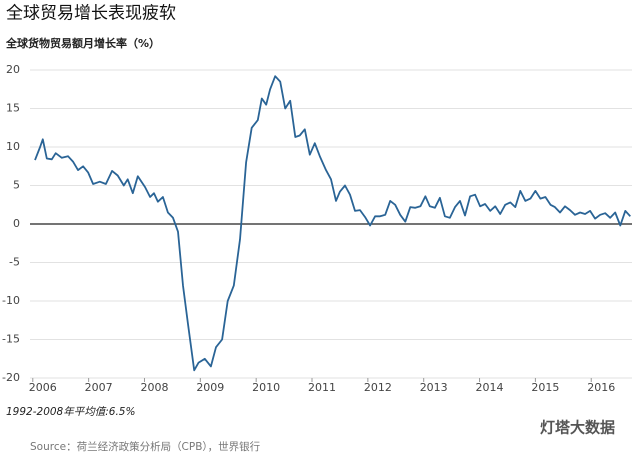 Image resolution: width=640 pixels, height=455 pixels. I want to click on y-tick-label: -5, so click(14, 262).